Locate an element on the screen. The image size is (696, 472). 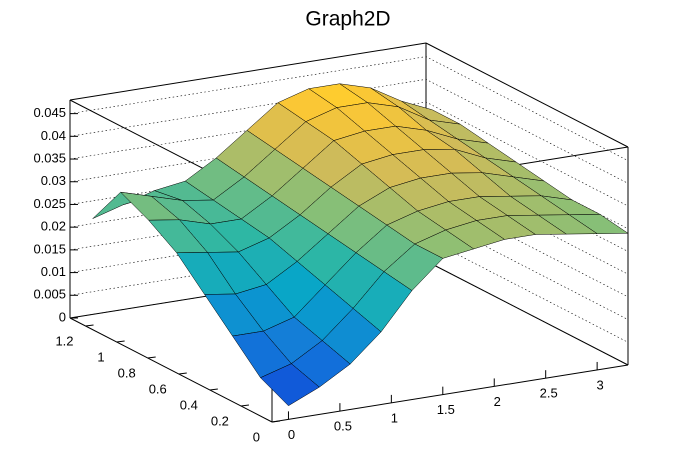
z-tick-label: 0 is located at coordinates (62, 316).